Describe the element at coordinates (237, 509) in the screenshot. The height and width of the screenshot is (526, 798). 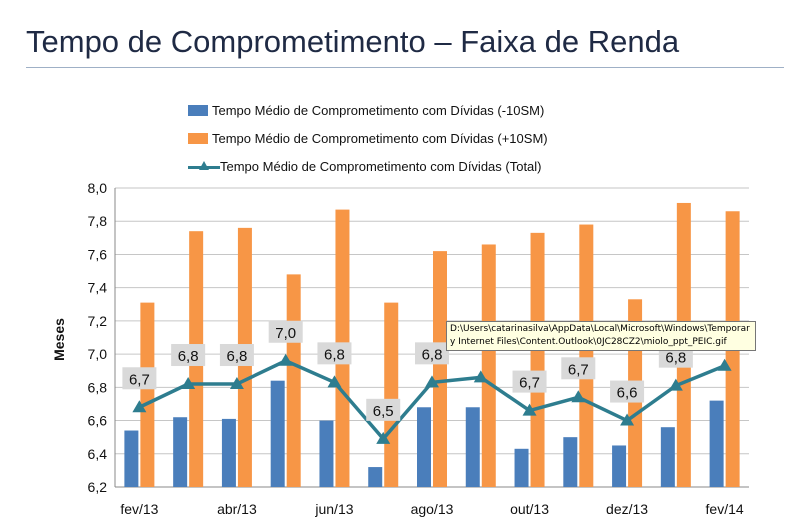
I see `x-tick-label: abr/13` at that location.